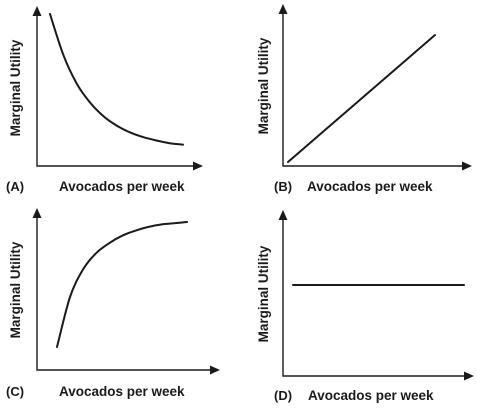  What do you see at coordinates (15, 87) in the screenshot?
I see `panel-a-y-label: Marginal Utility` at bounding box center [15, 87].